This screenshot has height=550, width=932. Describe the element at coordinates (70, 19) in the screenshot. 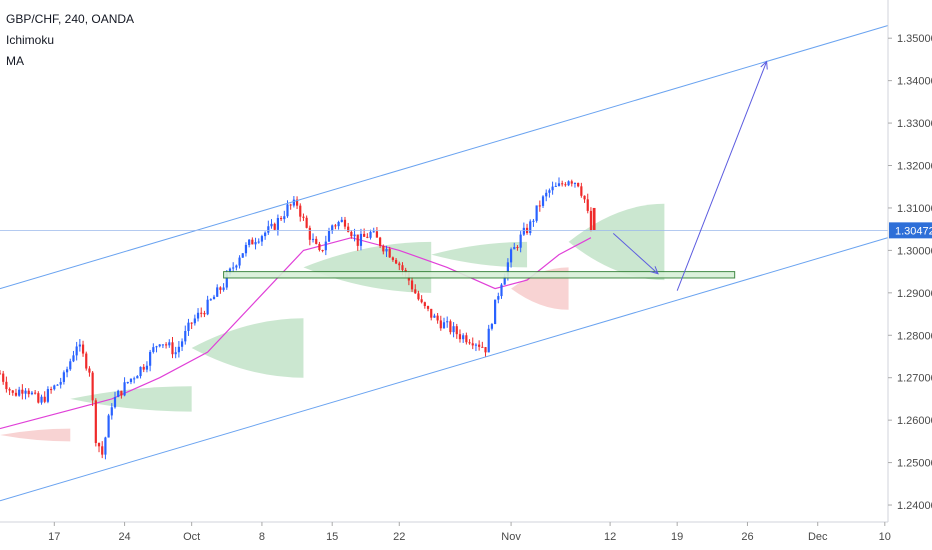

I see `symbol-title: GBP/CHF, 240, OANDA` at that location.